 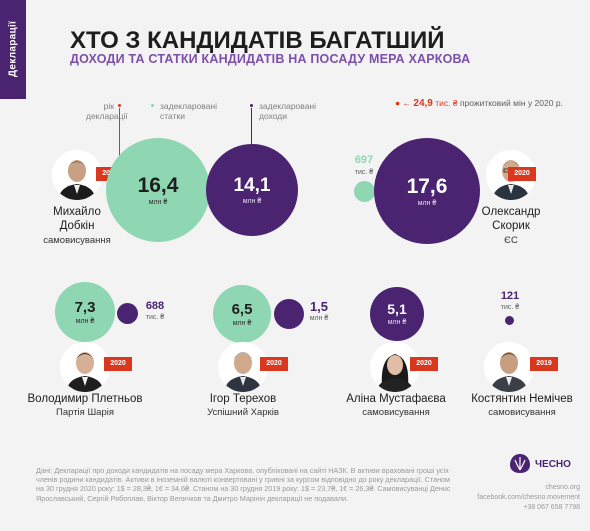 What do you see at coordinates (152, 105) in the screenshot?
I see `legend-assets-marker` at bounding box center [152, 105].